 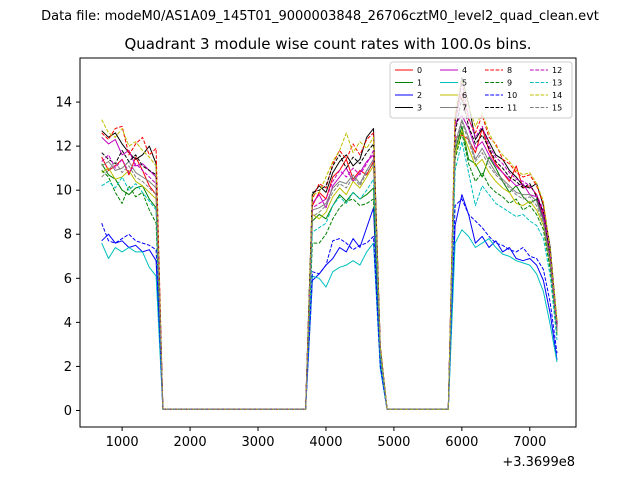 I want to click on x-axis: 1000 2000 3000 4000 5000 6000 7000, so click(x=326, y=438).